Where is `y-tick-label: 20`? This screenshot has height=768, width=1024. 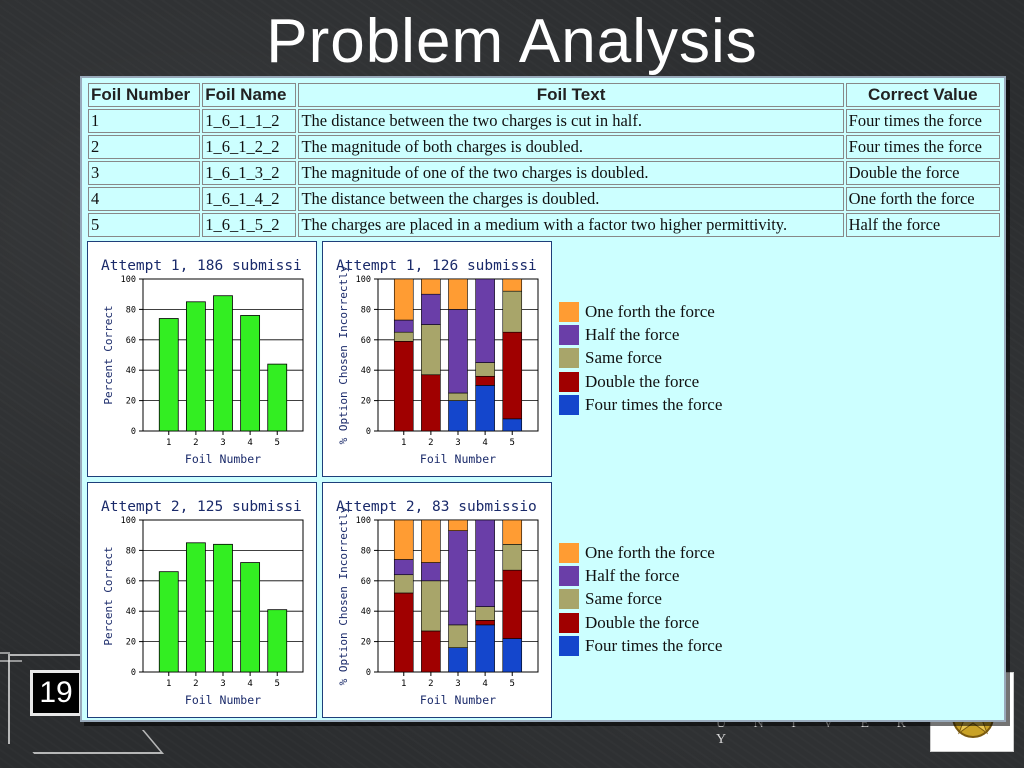 y-tick-label: 20 is located at coordinates (366, 402).